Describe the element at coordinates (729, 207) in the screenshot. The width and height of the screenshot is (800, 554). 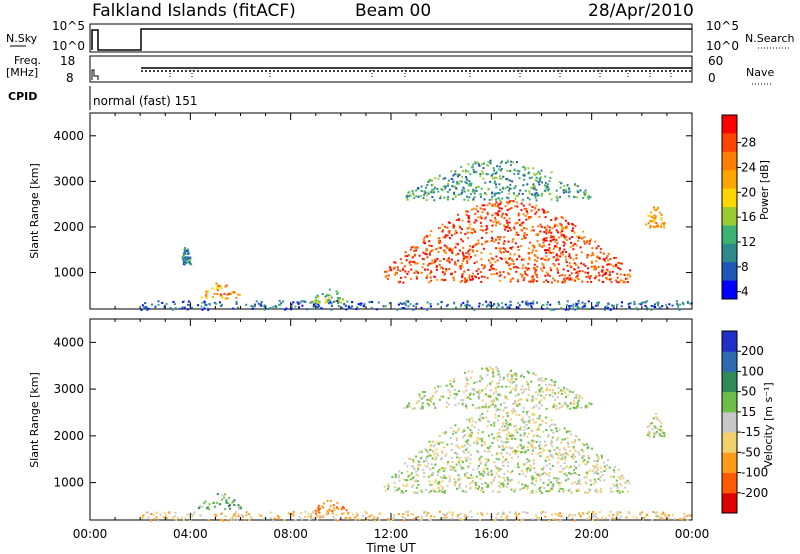
I see `colorbar-frame` at that location.